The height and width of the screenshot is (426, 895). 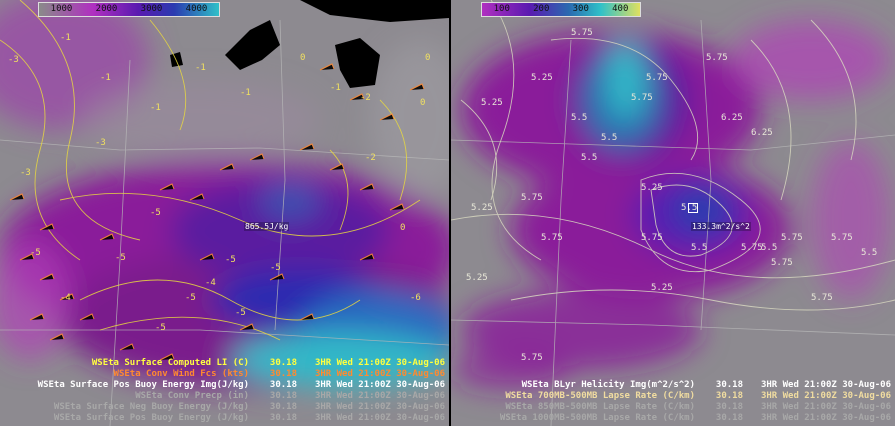 What do you see at coordinates (65, 298) in the screenshot?
I see `contour-label: -4` at bounding box center [65, 298].